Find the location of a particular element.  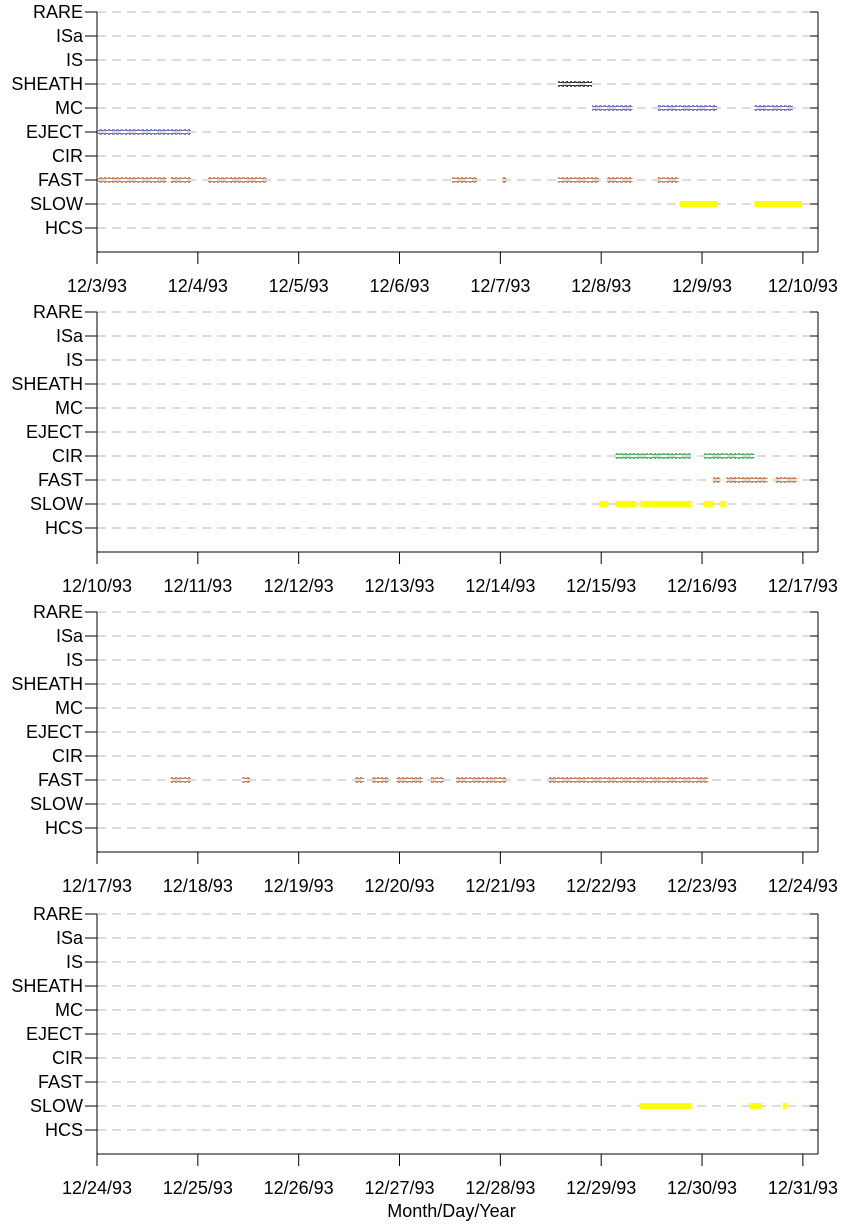

x-tick-label: 12/30/93 is located at coordinates (702, 1188).